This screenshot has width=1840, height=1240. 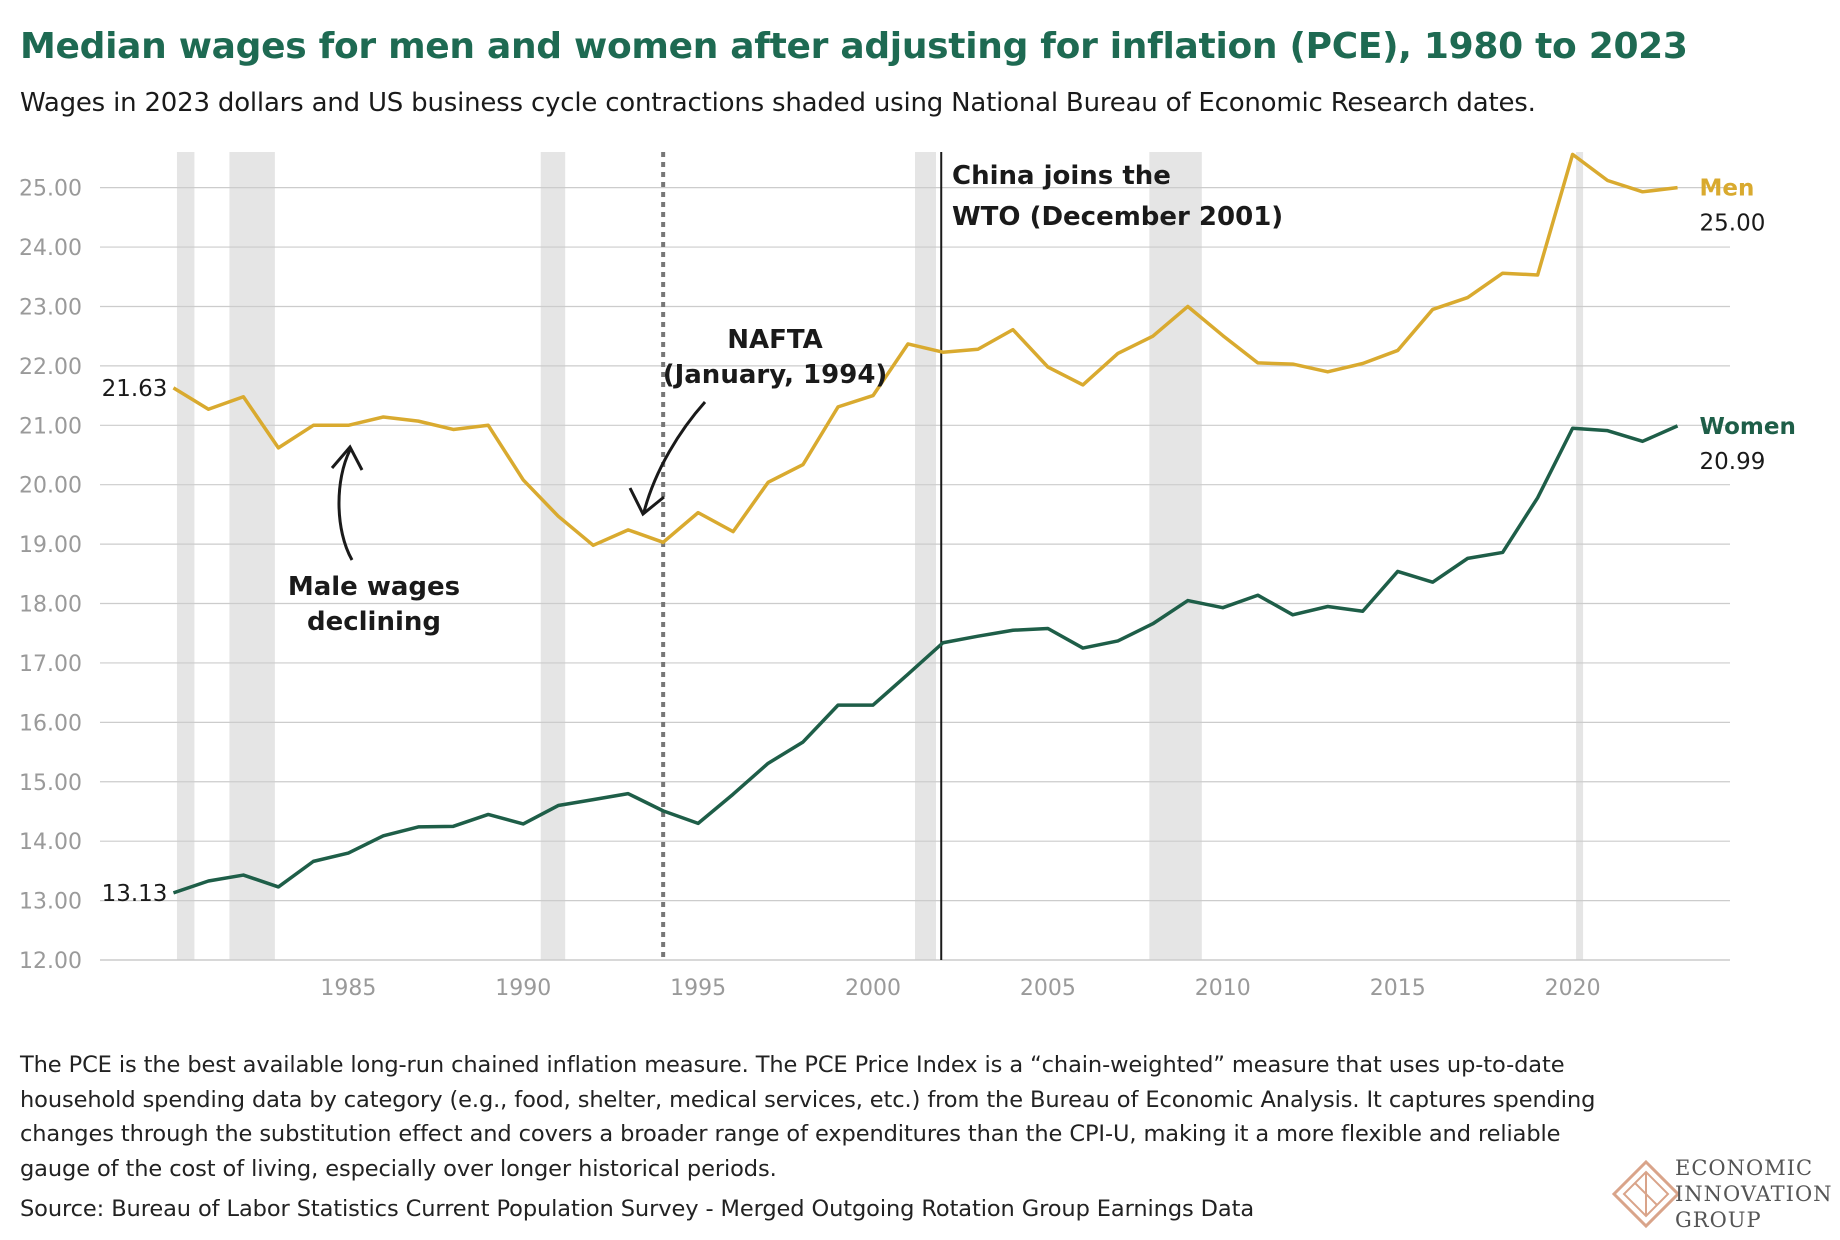 What do you see at coordinates (50, 426) in the screenshot?
I see `y-tick-label: 21.00` at bounding box center [50, 426].